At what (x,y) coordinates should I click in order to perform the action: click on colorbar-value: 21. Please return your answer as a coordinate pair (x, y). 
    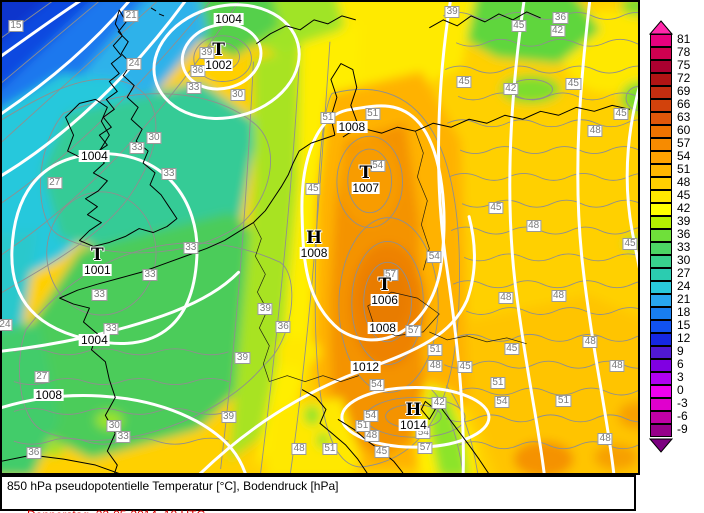
    Looking at the image, I should click on (684, 299).